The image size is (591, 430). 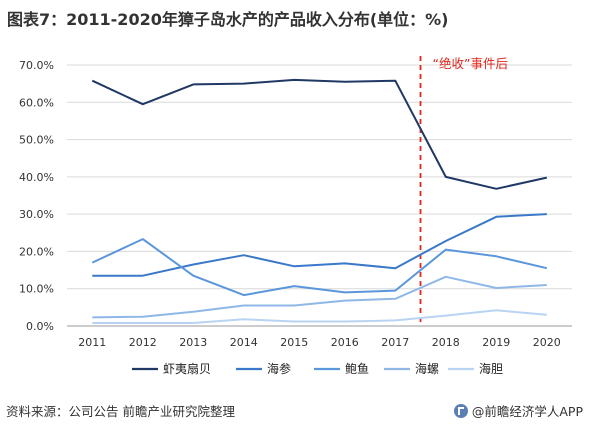 What do you see at coordinates (36, 289) in the screenshot?
I see `y-tick-label: 10.0%` at bounding box center [36, 289].